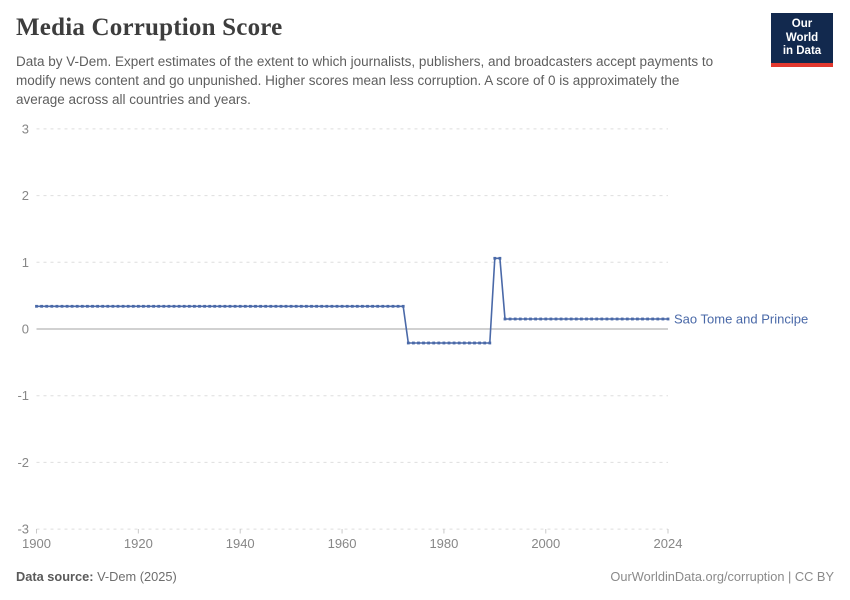  I want to click on x-tick-label: 1920, so click(138, 543).